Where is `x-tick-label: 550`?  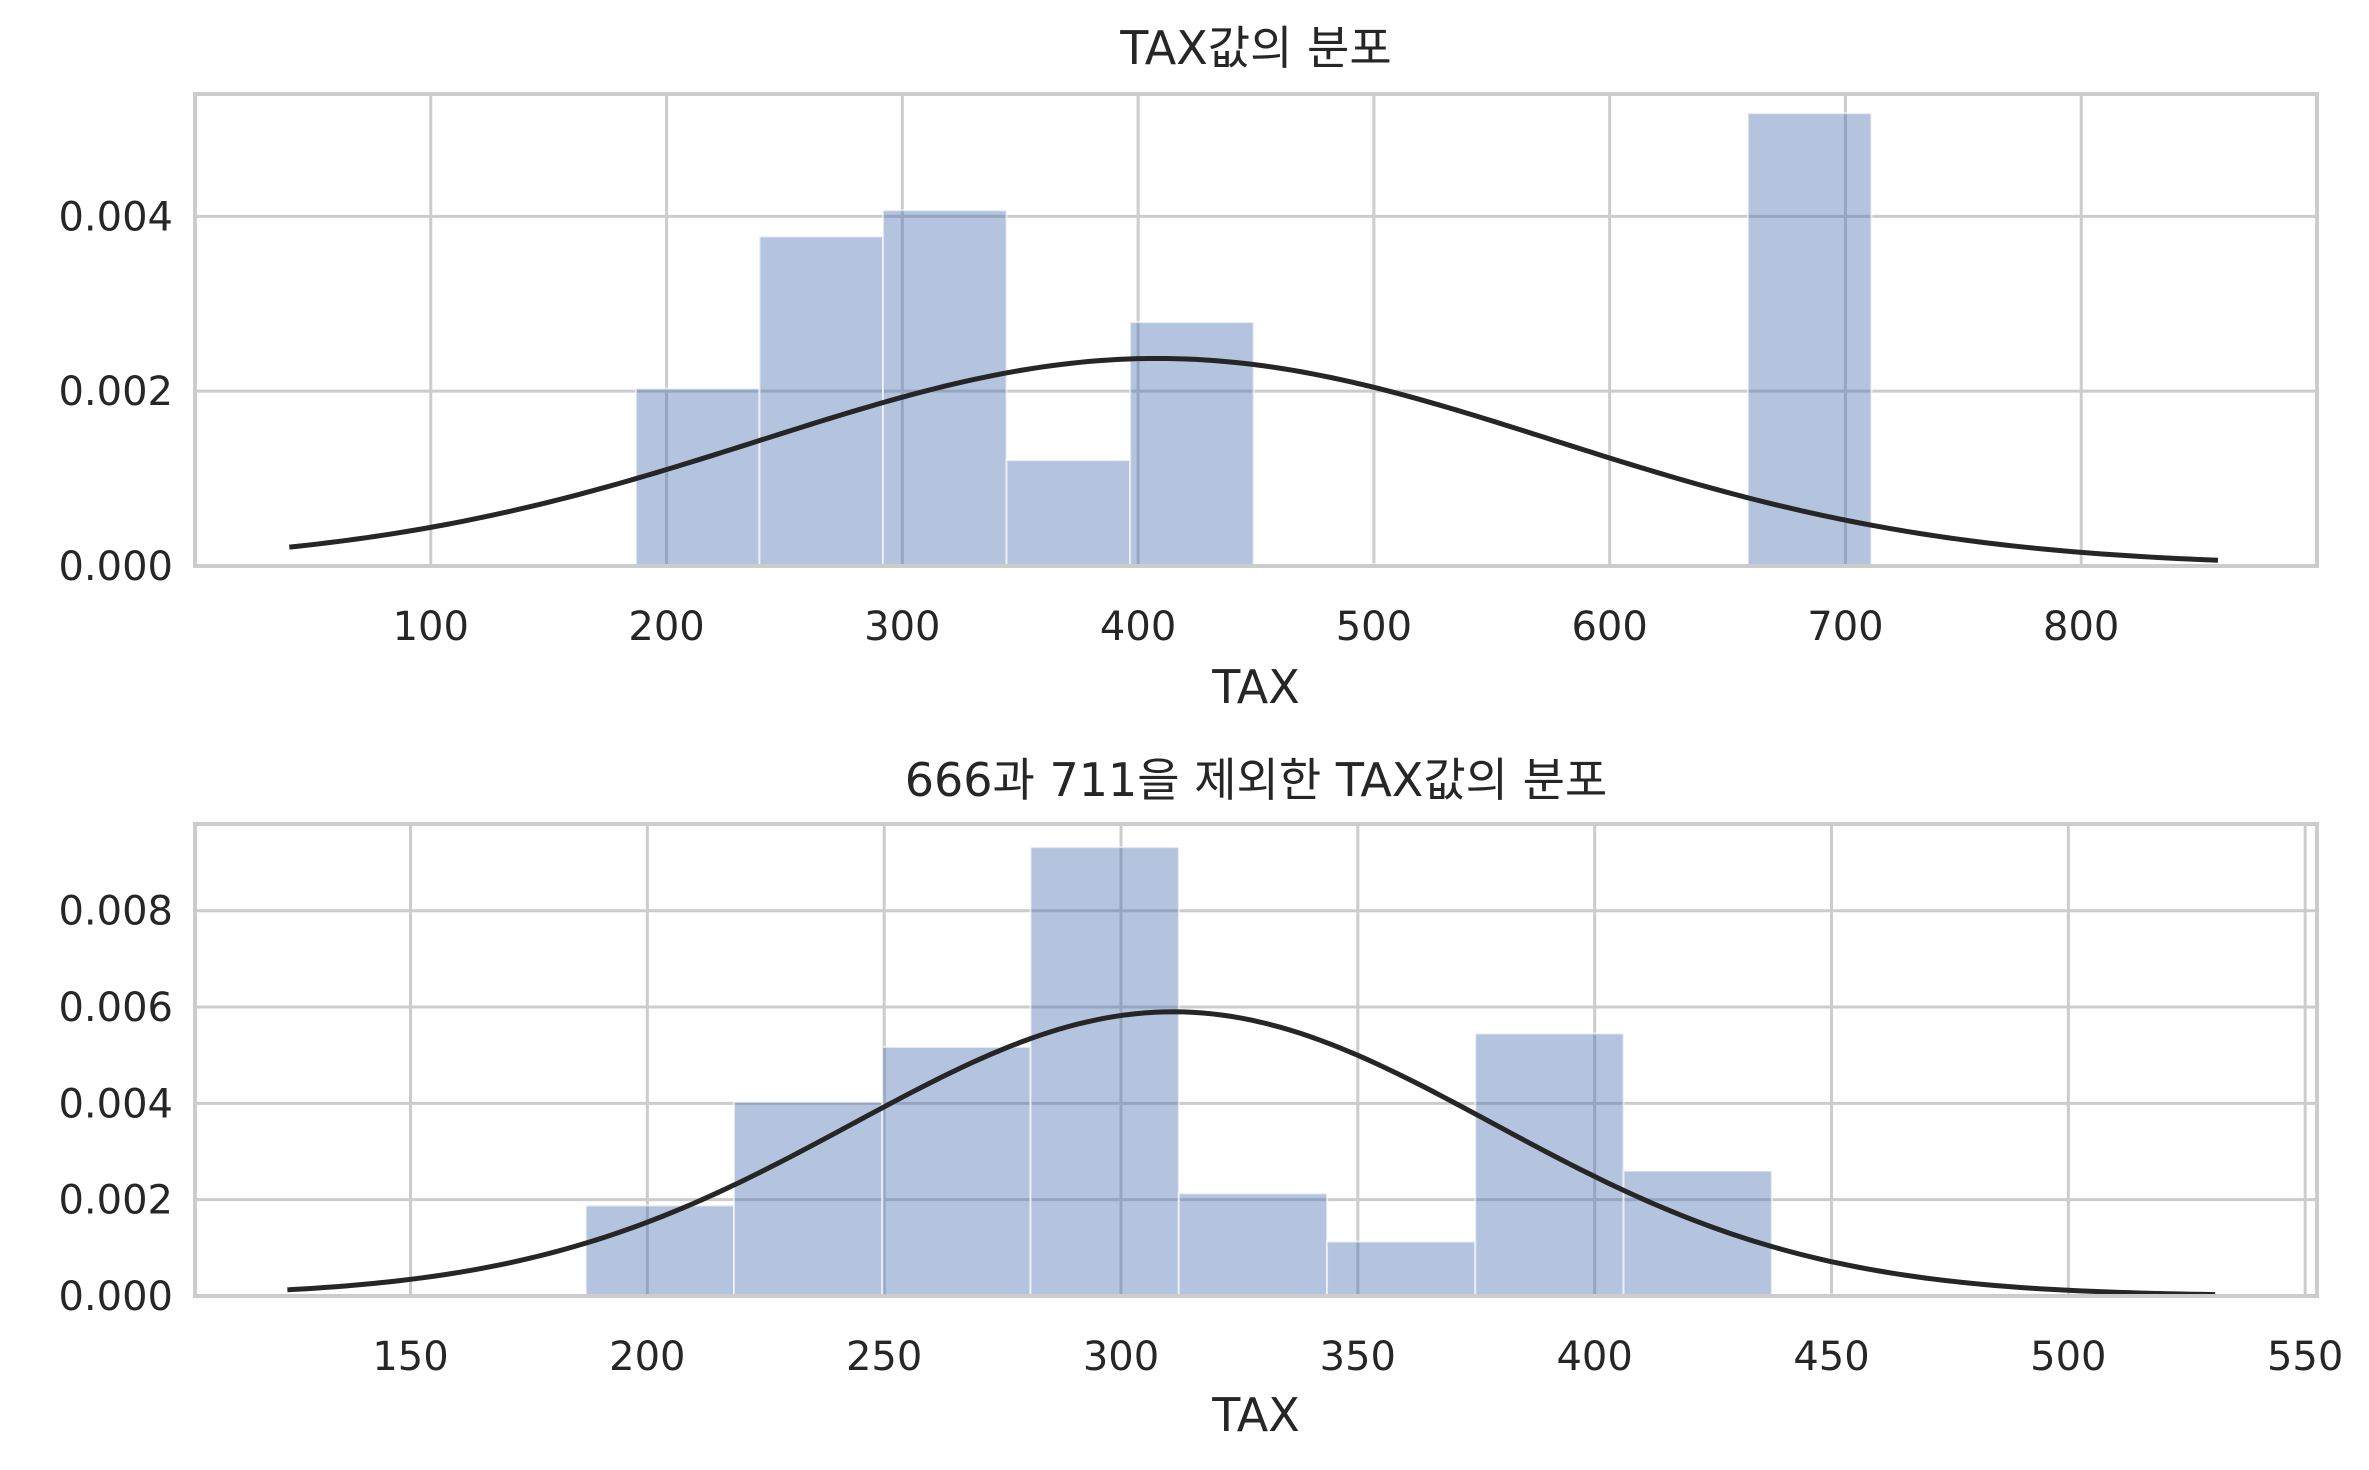 x-tick-label: 550 is located at coordinates (2305, 1357).